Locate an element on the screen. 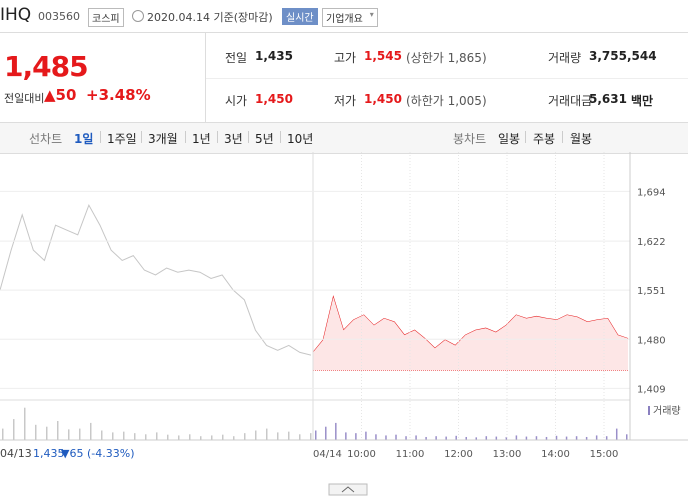  collapse-handle is located at coordinates (348, 489).